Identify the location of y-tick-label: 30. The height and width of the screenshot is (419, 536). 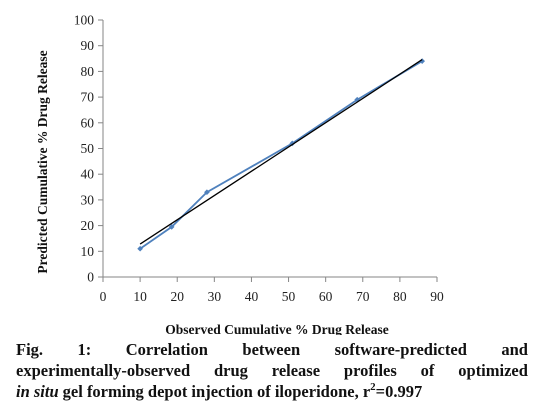
(88, 199).